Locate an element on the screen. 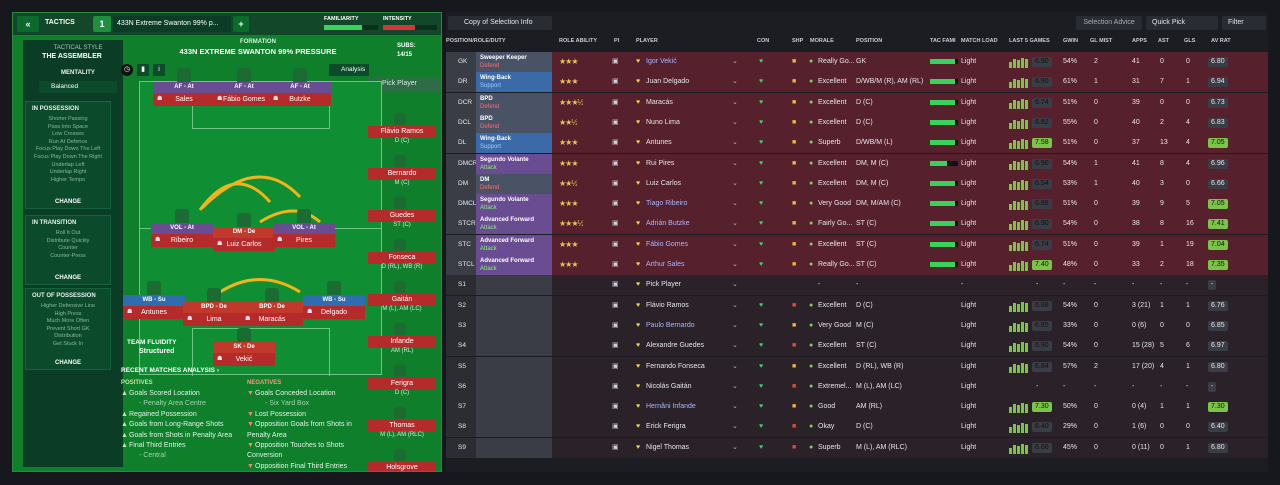 This screenshot has width=1280, height=485. mentality-dropdown: Balanced is located at coordinates (78, 87).